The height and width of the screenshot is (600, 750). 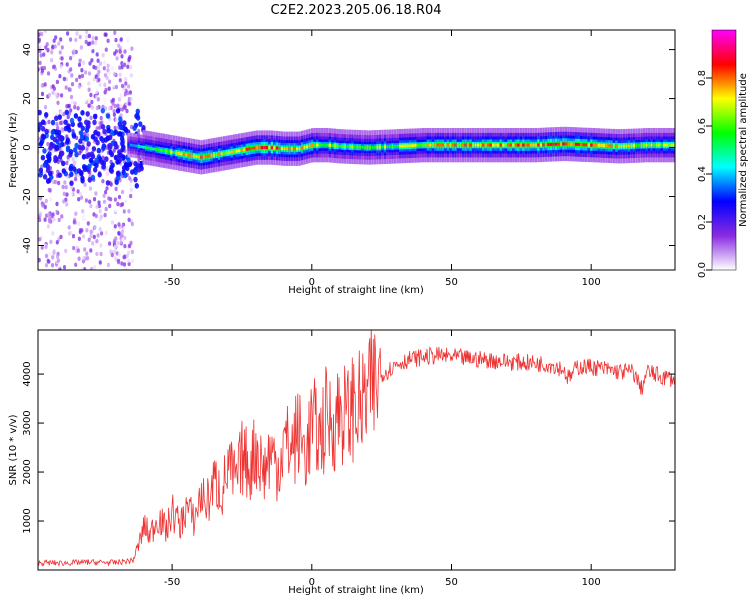 I want to click on spectrogram-ylabel: Frequency (Hz), so click(x=13, y=150).